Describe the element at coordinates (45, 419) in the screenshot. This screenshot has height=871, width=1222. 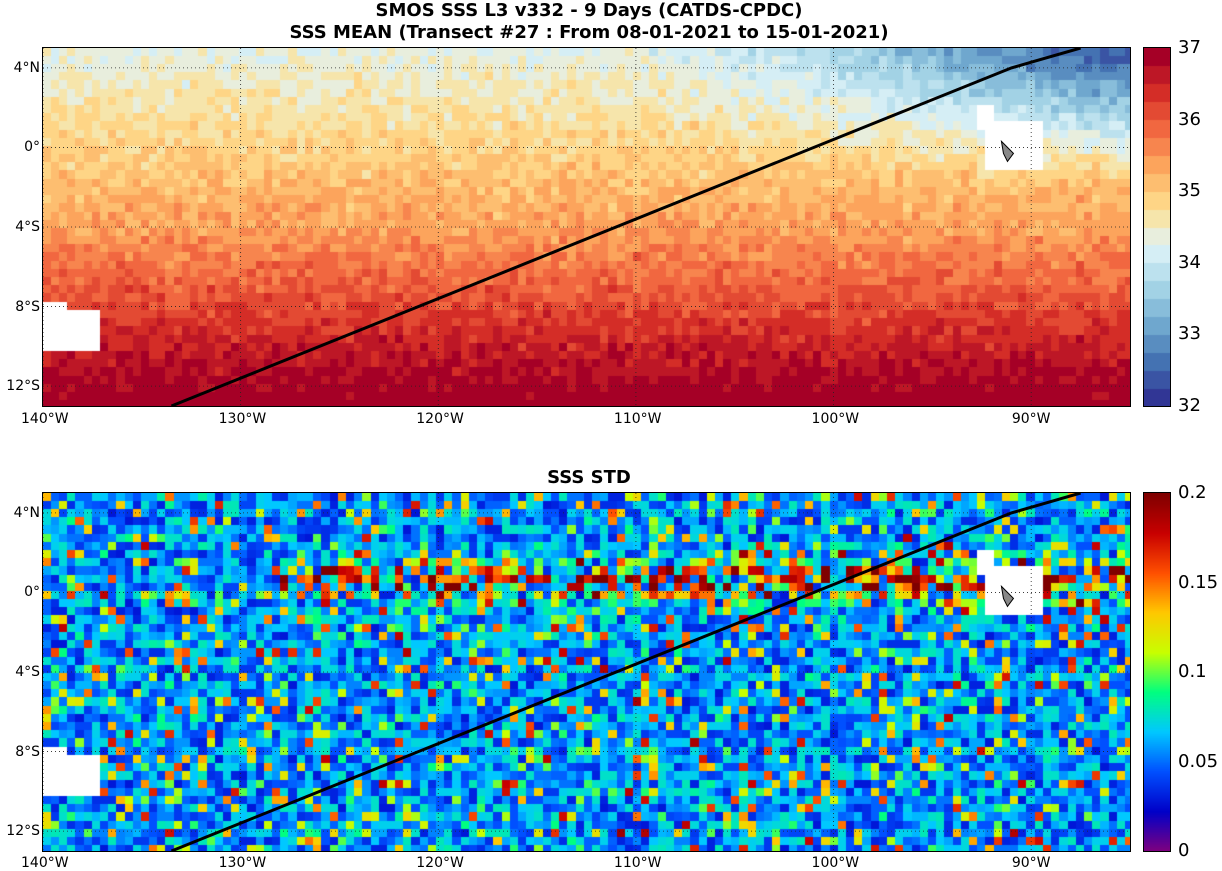
I see `mean-lon-tick-0: 140°W` at that location.